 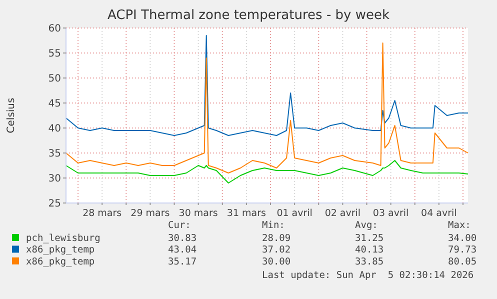 I want to click on y-tick-label: 50, so click(x=54, y=79).